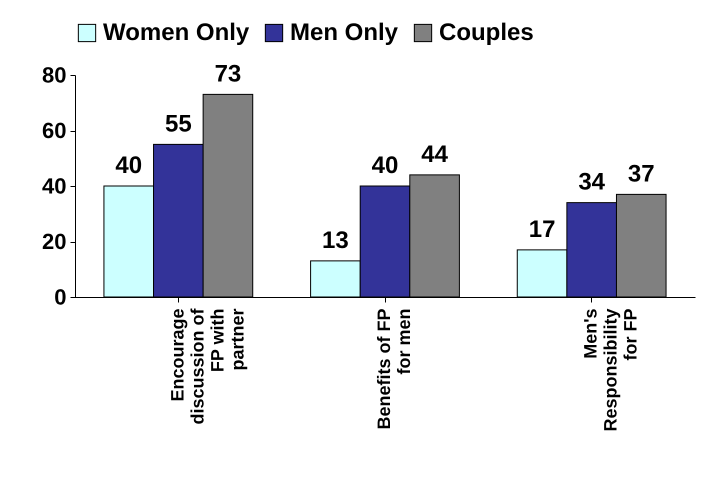  What do you see at coordinates (207, 366) in the screenshot?
I see `x-tick-label: Encourage discussion of FP with partner` at bounding box center [207, 366].